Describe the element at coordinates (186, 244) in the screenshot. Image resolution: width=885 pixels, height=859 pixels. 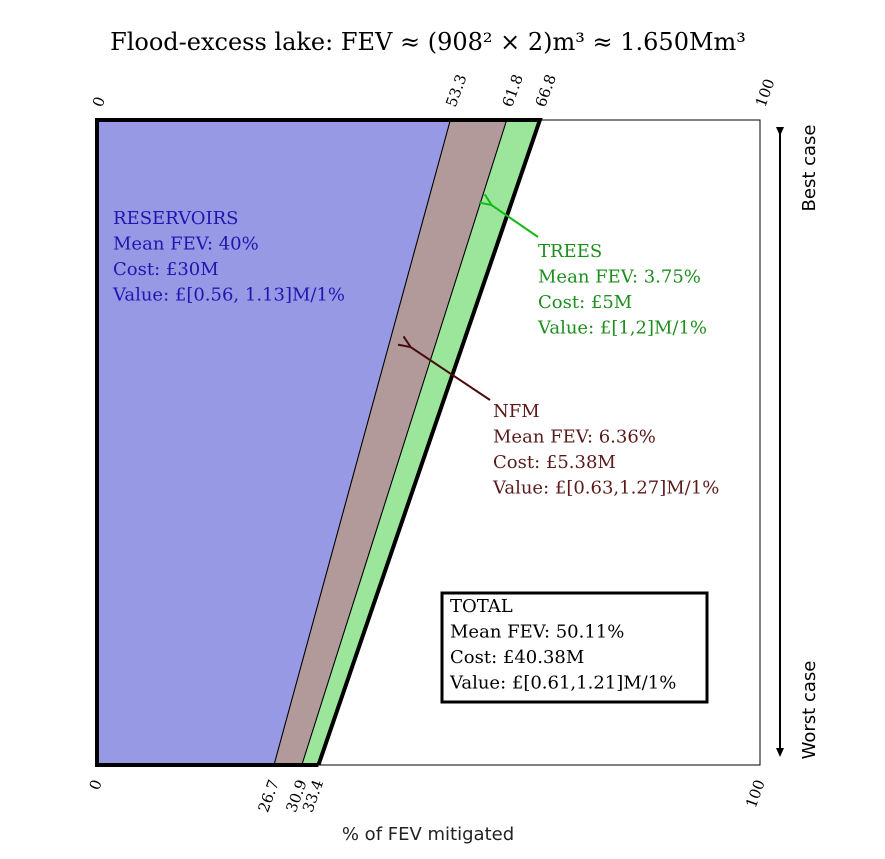
I see `reservoirs-annotation-line: Mean FEV: 40%` at that location.